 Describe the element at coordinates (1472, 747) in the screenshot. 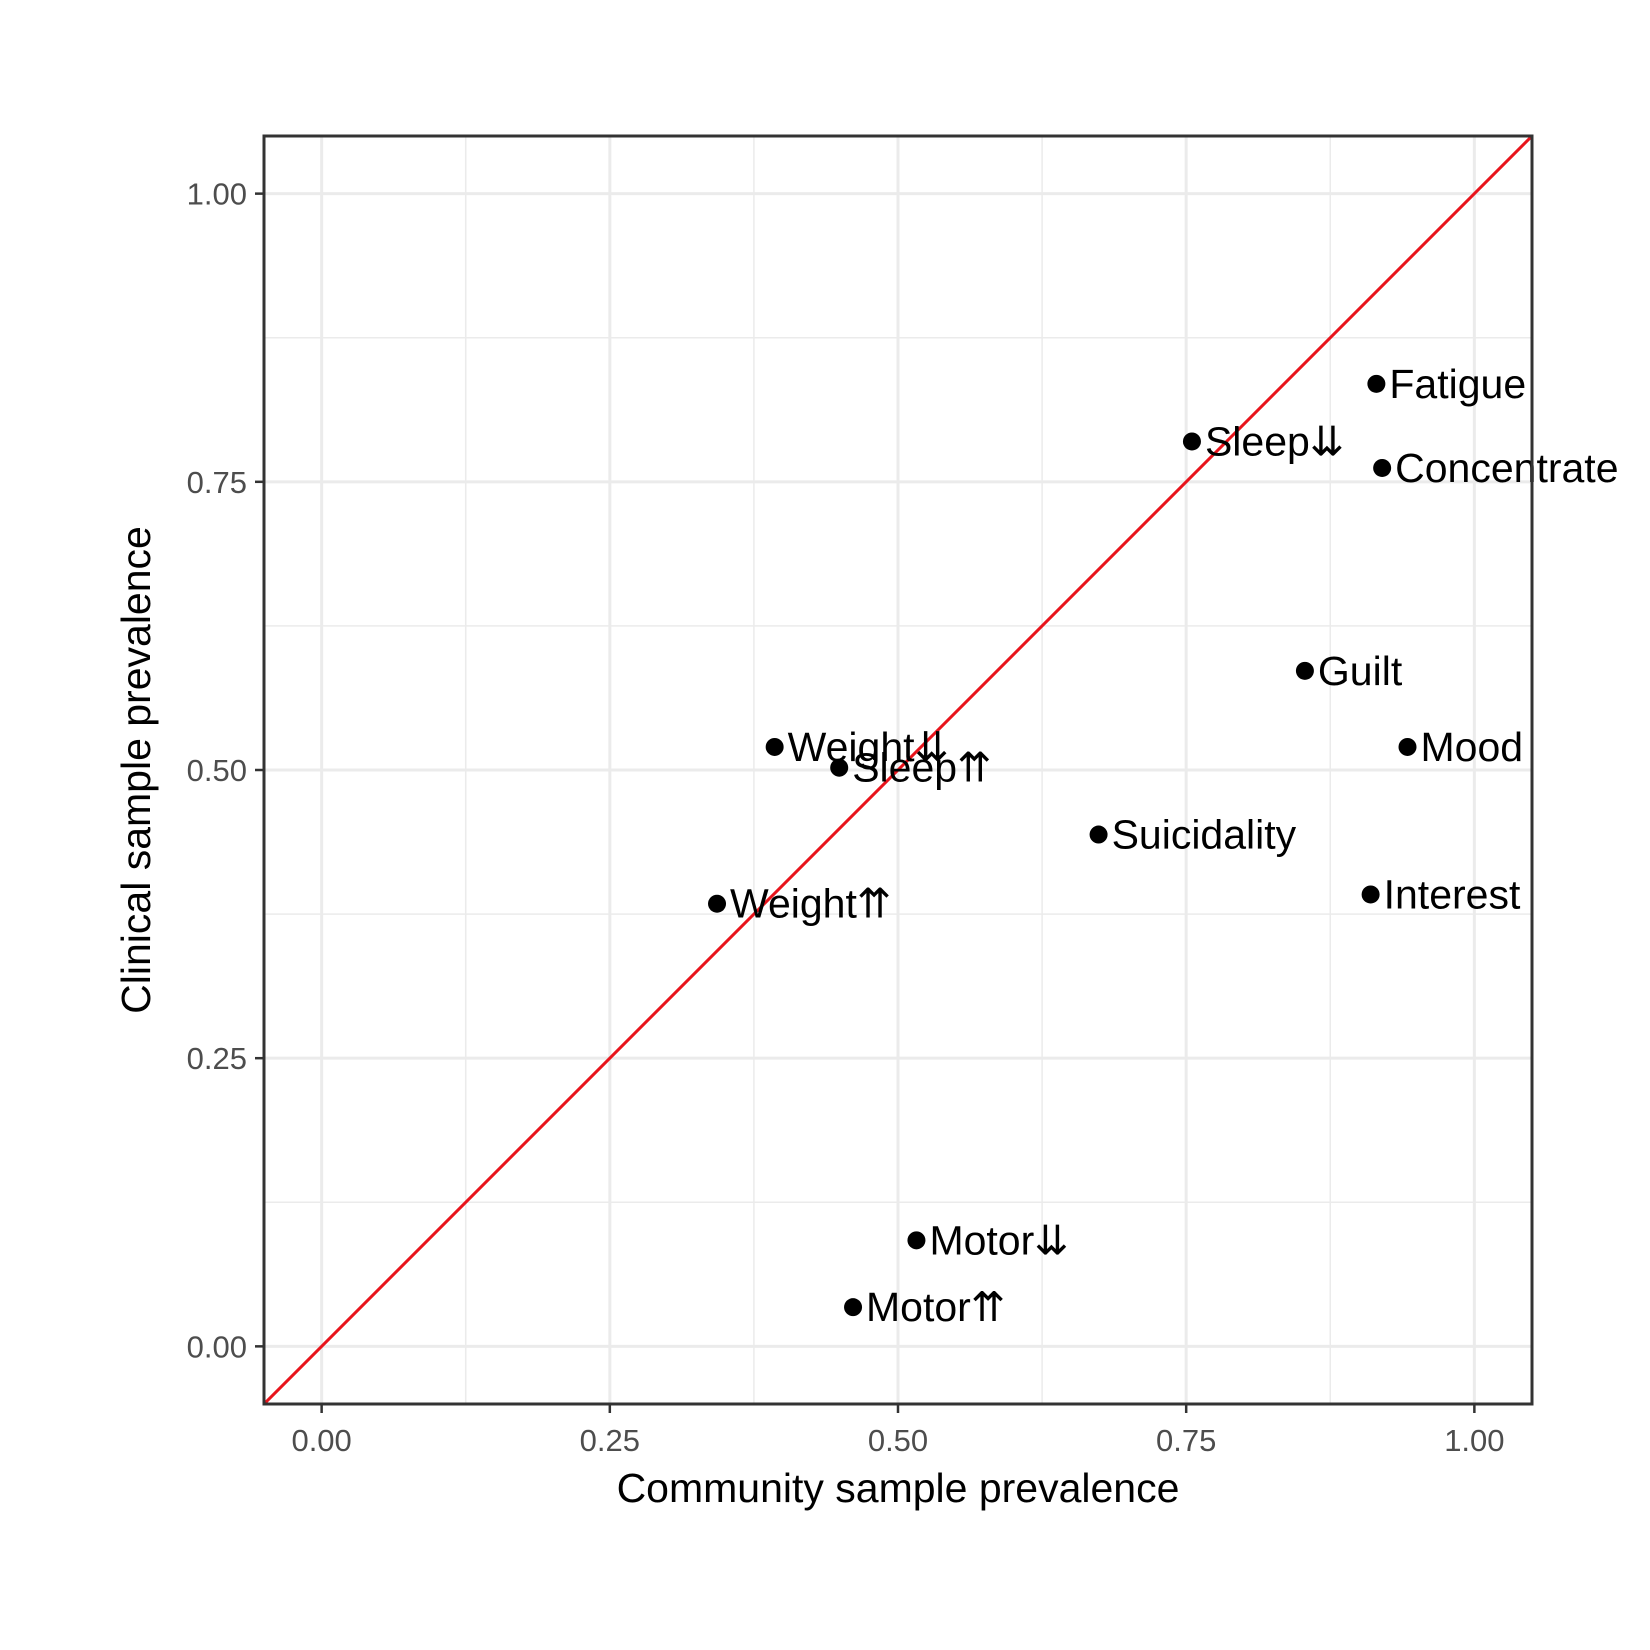

I see `point-label: Mood` at that location.